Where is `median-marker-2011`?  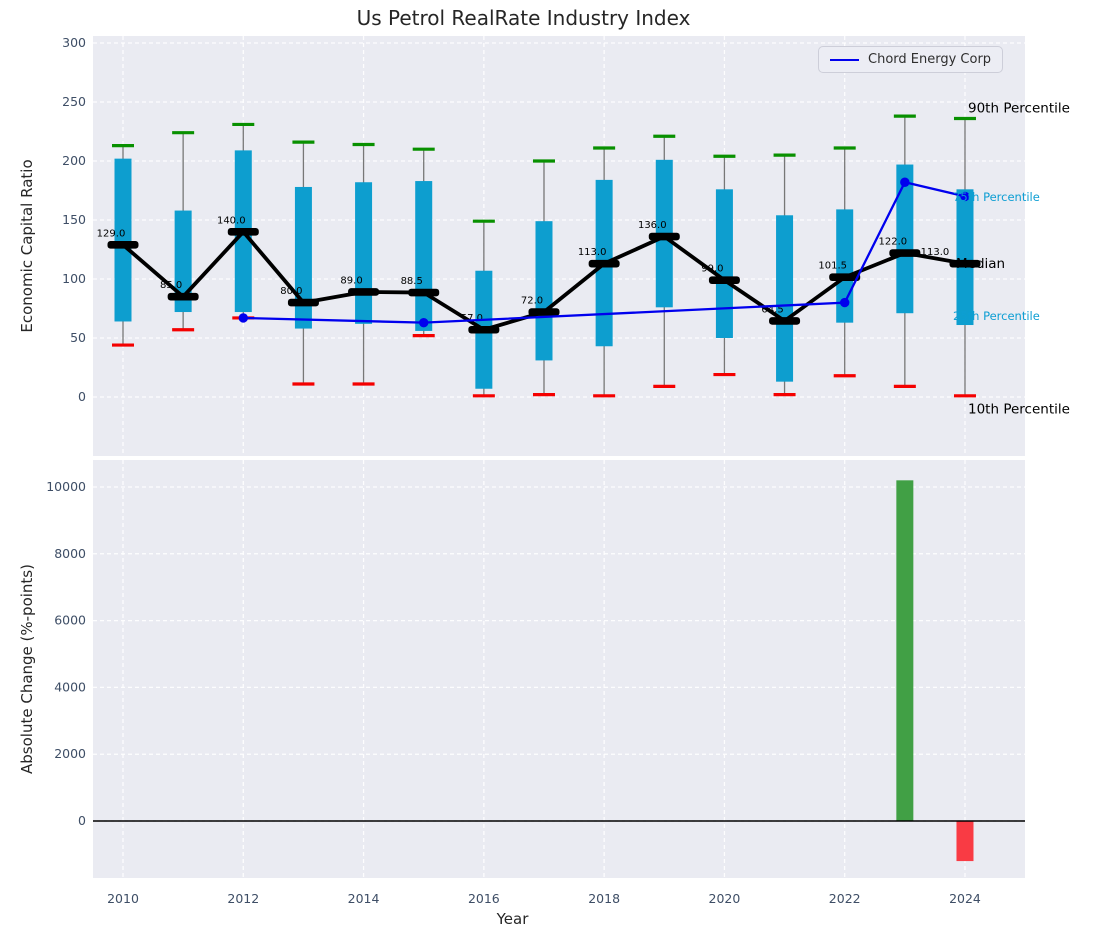
median-marker-2011 is located at coordinates (183, 296).